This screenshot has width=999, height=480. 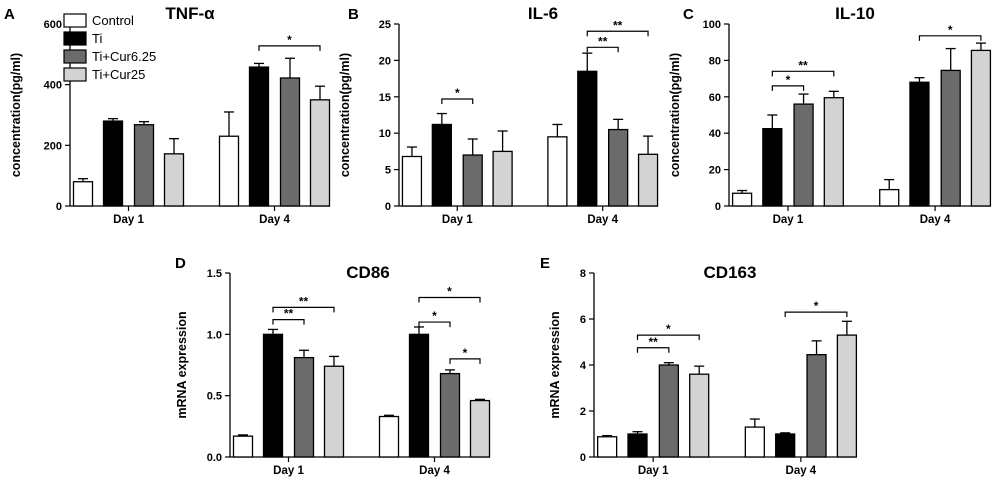 What do you see at coordinates (109, 47) in the screenshot?
I see `legend: Control Ti Ti+Cur6.25 Ti+Cur25` at bounding box center [109, 47].